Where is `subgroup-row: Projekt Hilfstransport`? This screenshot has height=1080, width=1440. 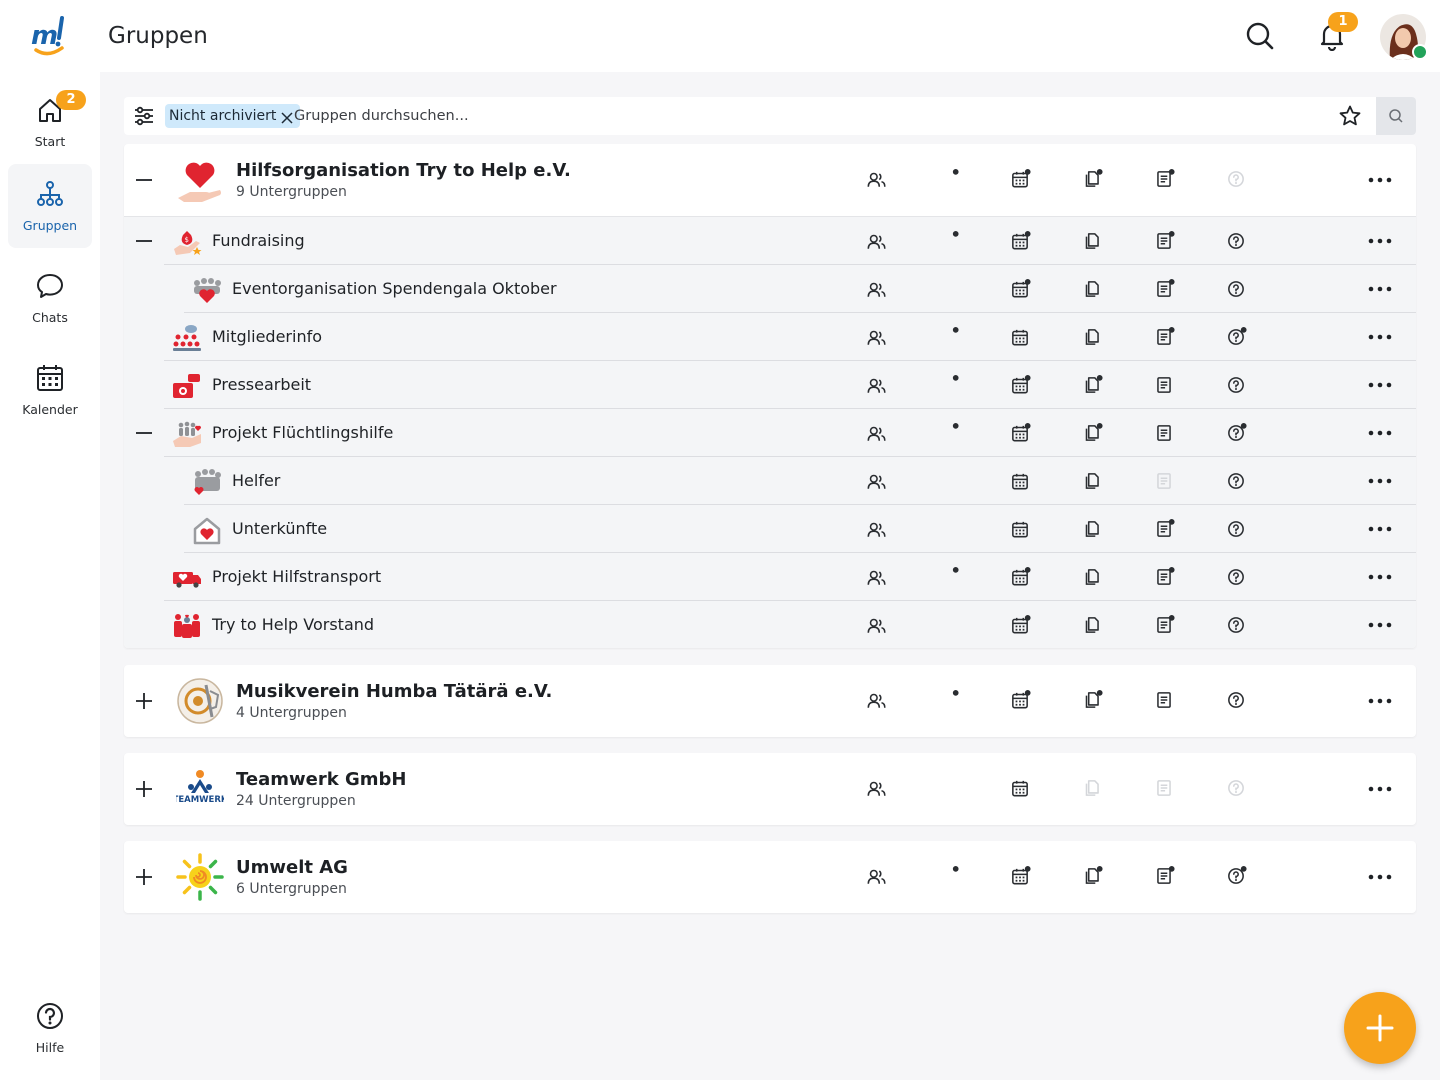 subgroup-row: Projekt Hilfstransport is located at coordinates (790, 577).